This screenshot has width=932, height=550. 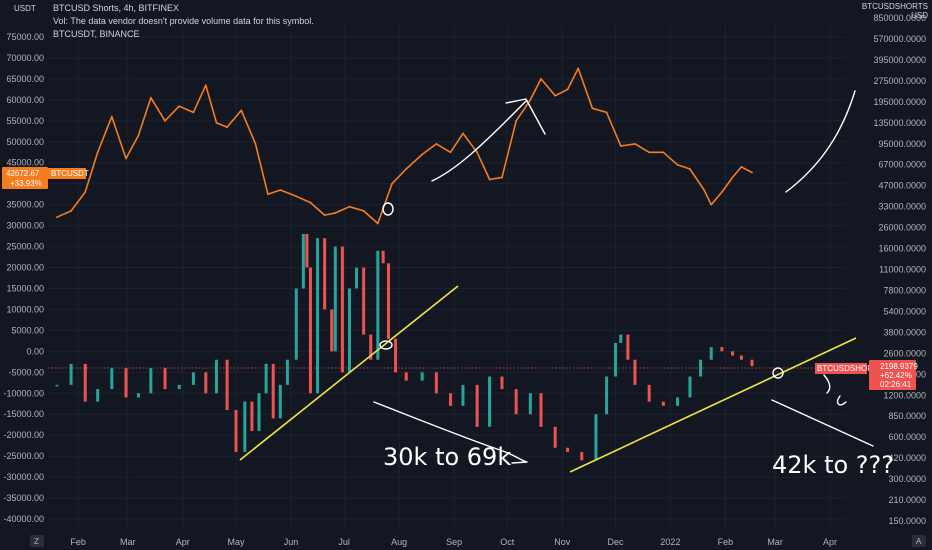 I want to click on time-tick-label: Jul, so click(x=344, y=542).